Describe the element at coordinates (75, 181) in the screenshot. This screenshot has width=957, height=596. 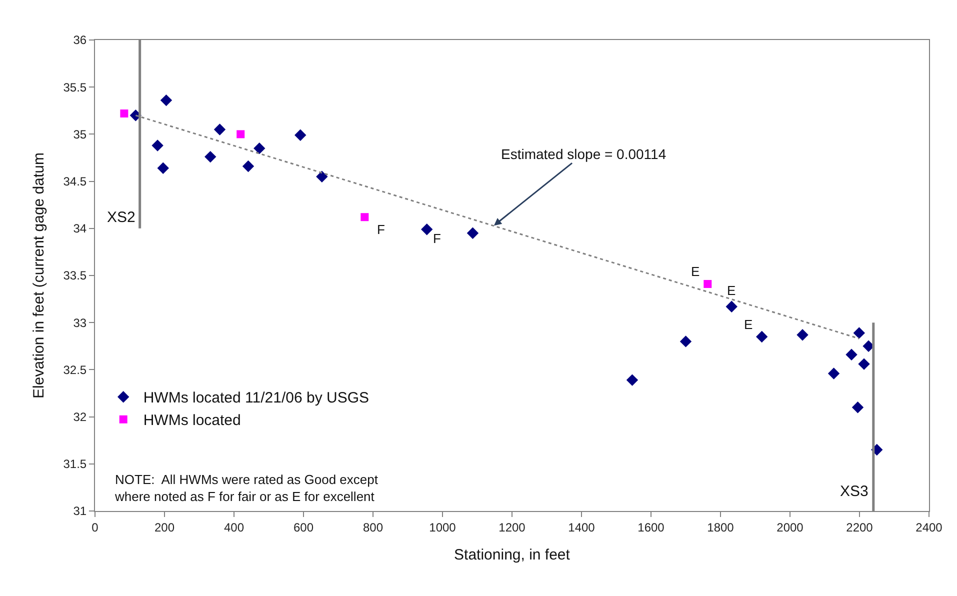
I see `y-tick-label: 34.5` at that location.